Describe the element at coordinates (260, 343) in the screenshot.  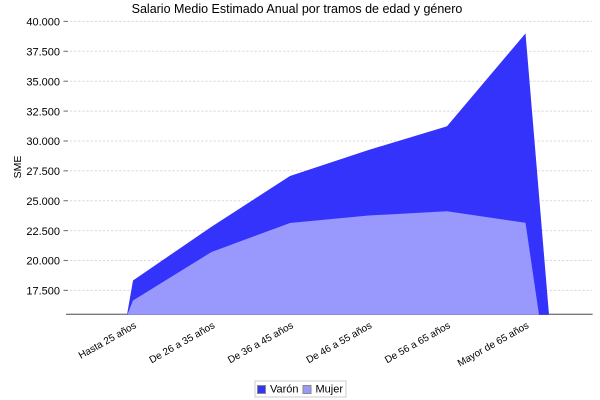
I see `svg-text: De 36 a 45 años` at that location.